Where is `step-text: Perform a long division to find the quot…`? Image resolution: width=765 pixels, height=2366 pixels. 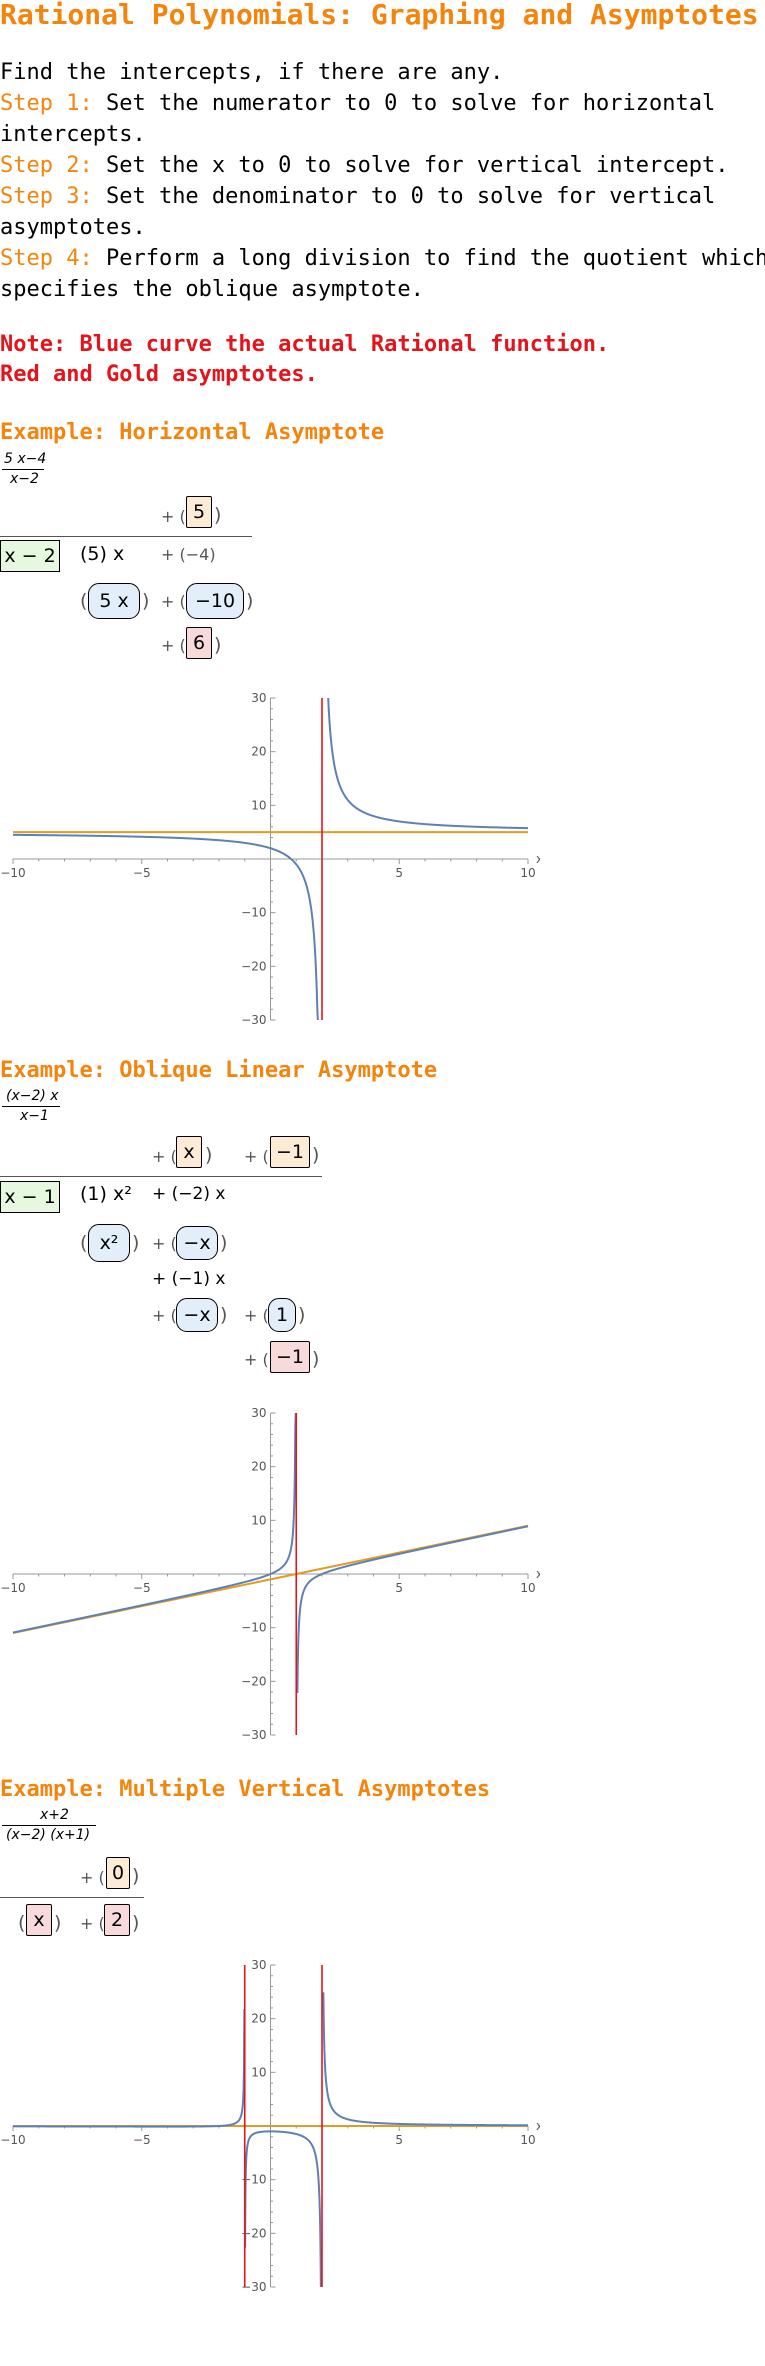 step-text: Perform a long division to find the quot… is located at coordinates (428, 258).